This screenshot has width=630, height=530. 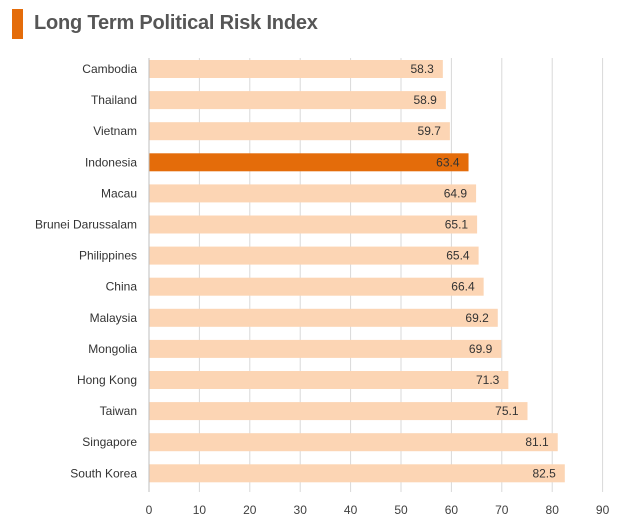 What do you see at coordinates (463, 287) in the screenshot?
I see `bar-value-label: 66.4` at bounding box center [463, 287].